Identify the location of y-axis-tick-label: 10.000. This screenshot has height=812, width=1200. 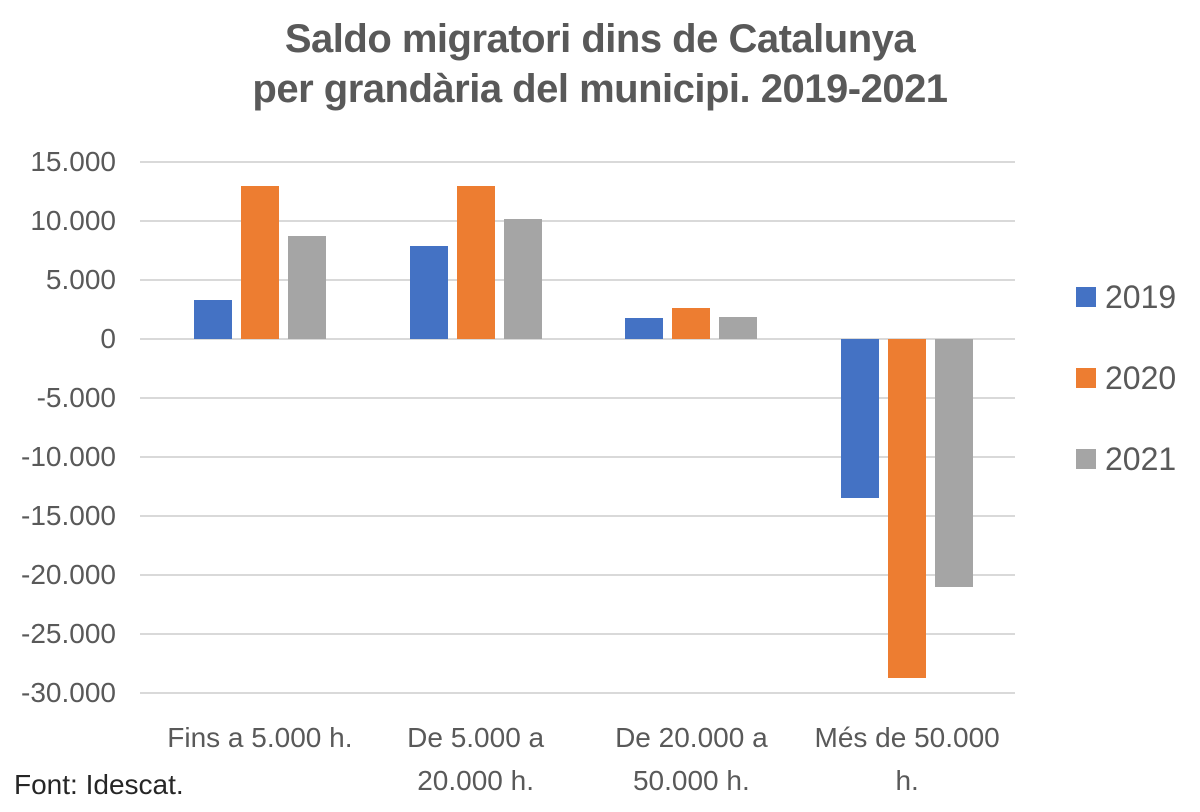
(73, 220).